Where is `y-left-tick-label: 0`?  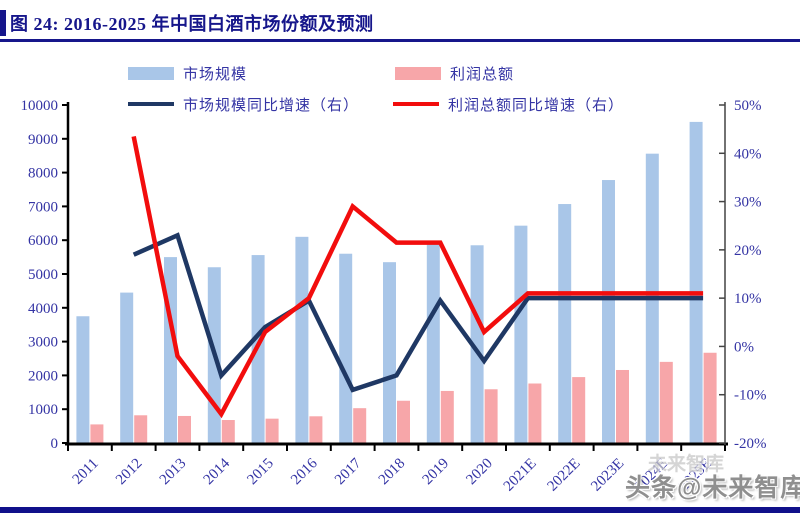
y-left-tick-label: 0 is located at coordinates (55, 444).